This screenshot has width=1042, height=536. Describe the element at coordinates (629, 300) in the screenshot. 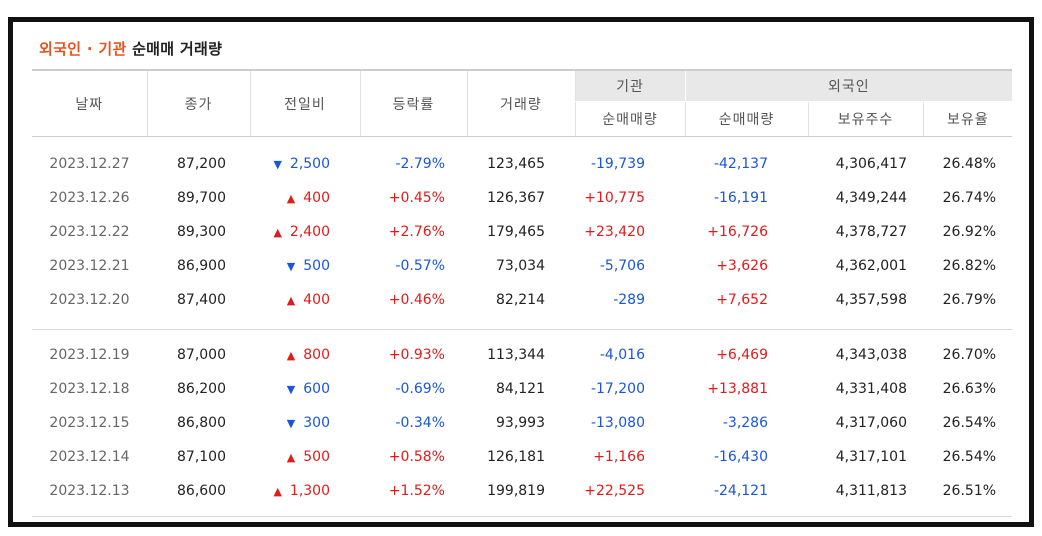

I see `cell-inst-net: -289` at that location.